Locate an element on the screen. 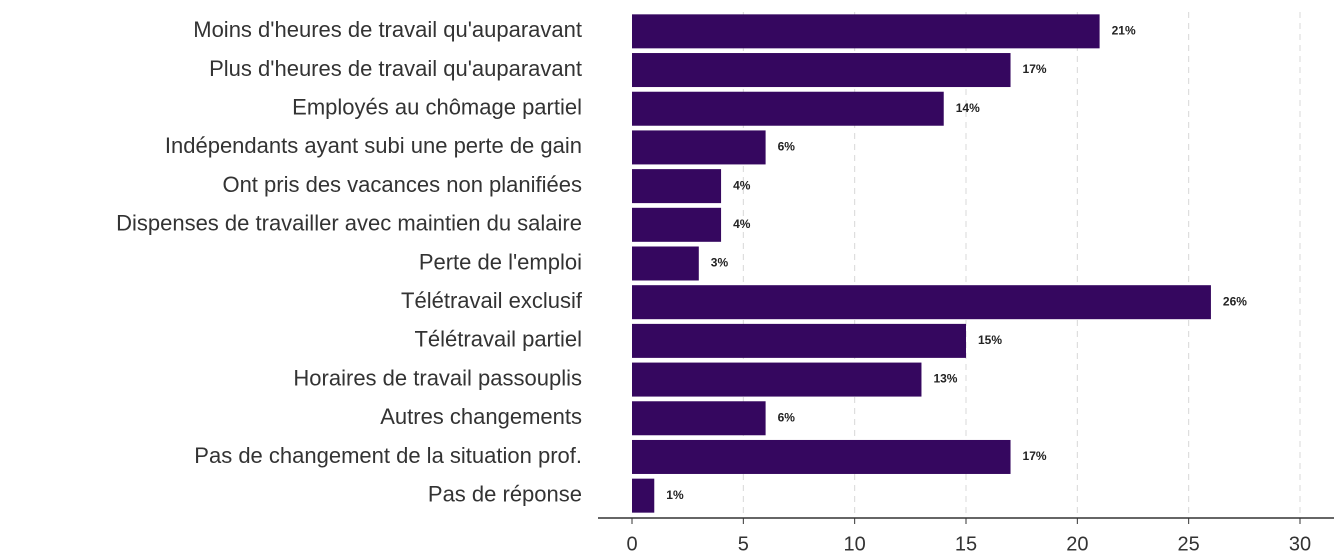 The width and height of the screenshot is (1334, 557). y-tick-label: Télétravail exclusif is located at coordinates (492, 300).